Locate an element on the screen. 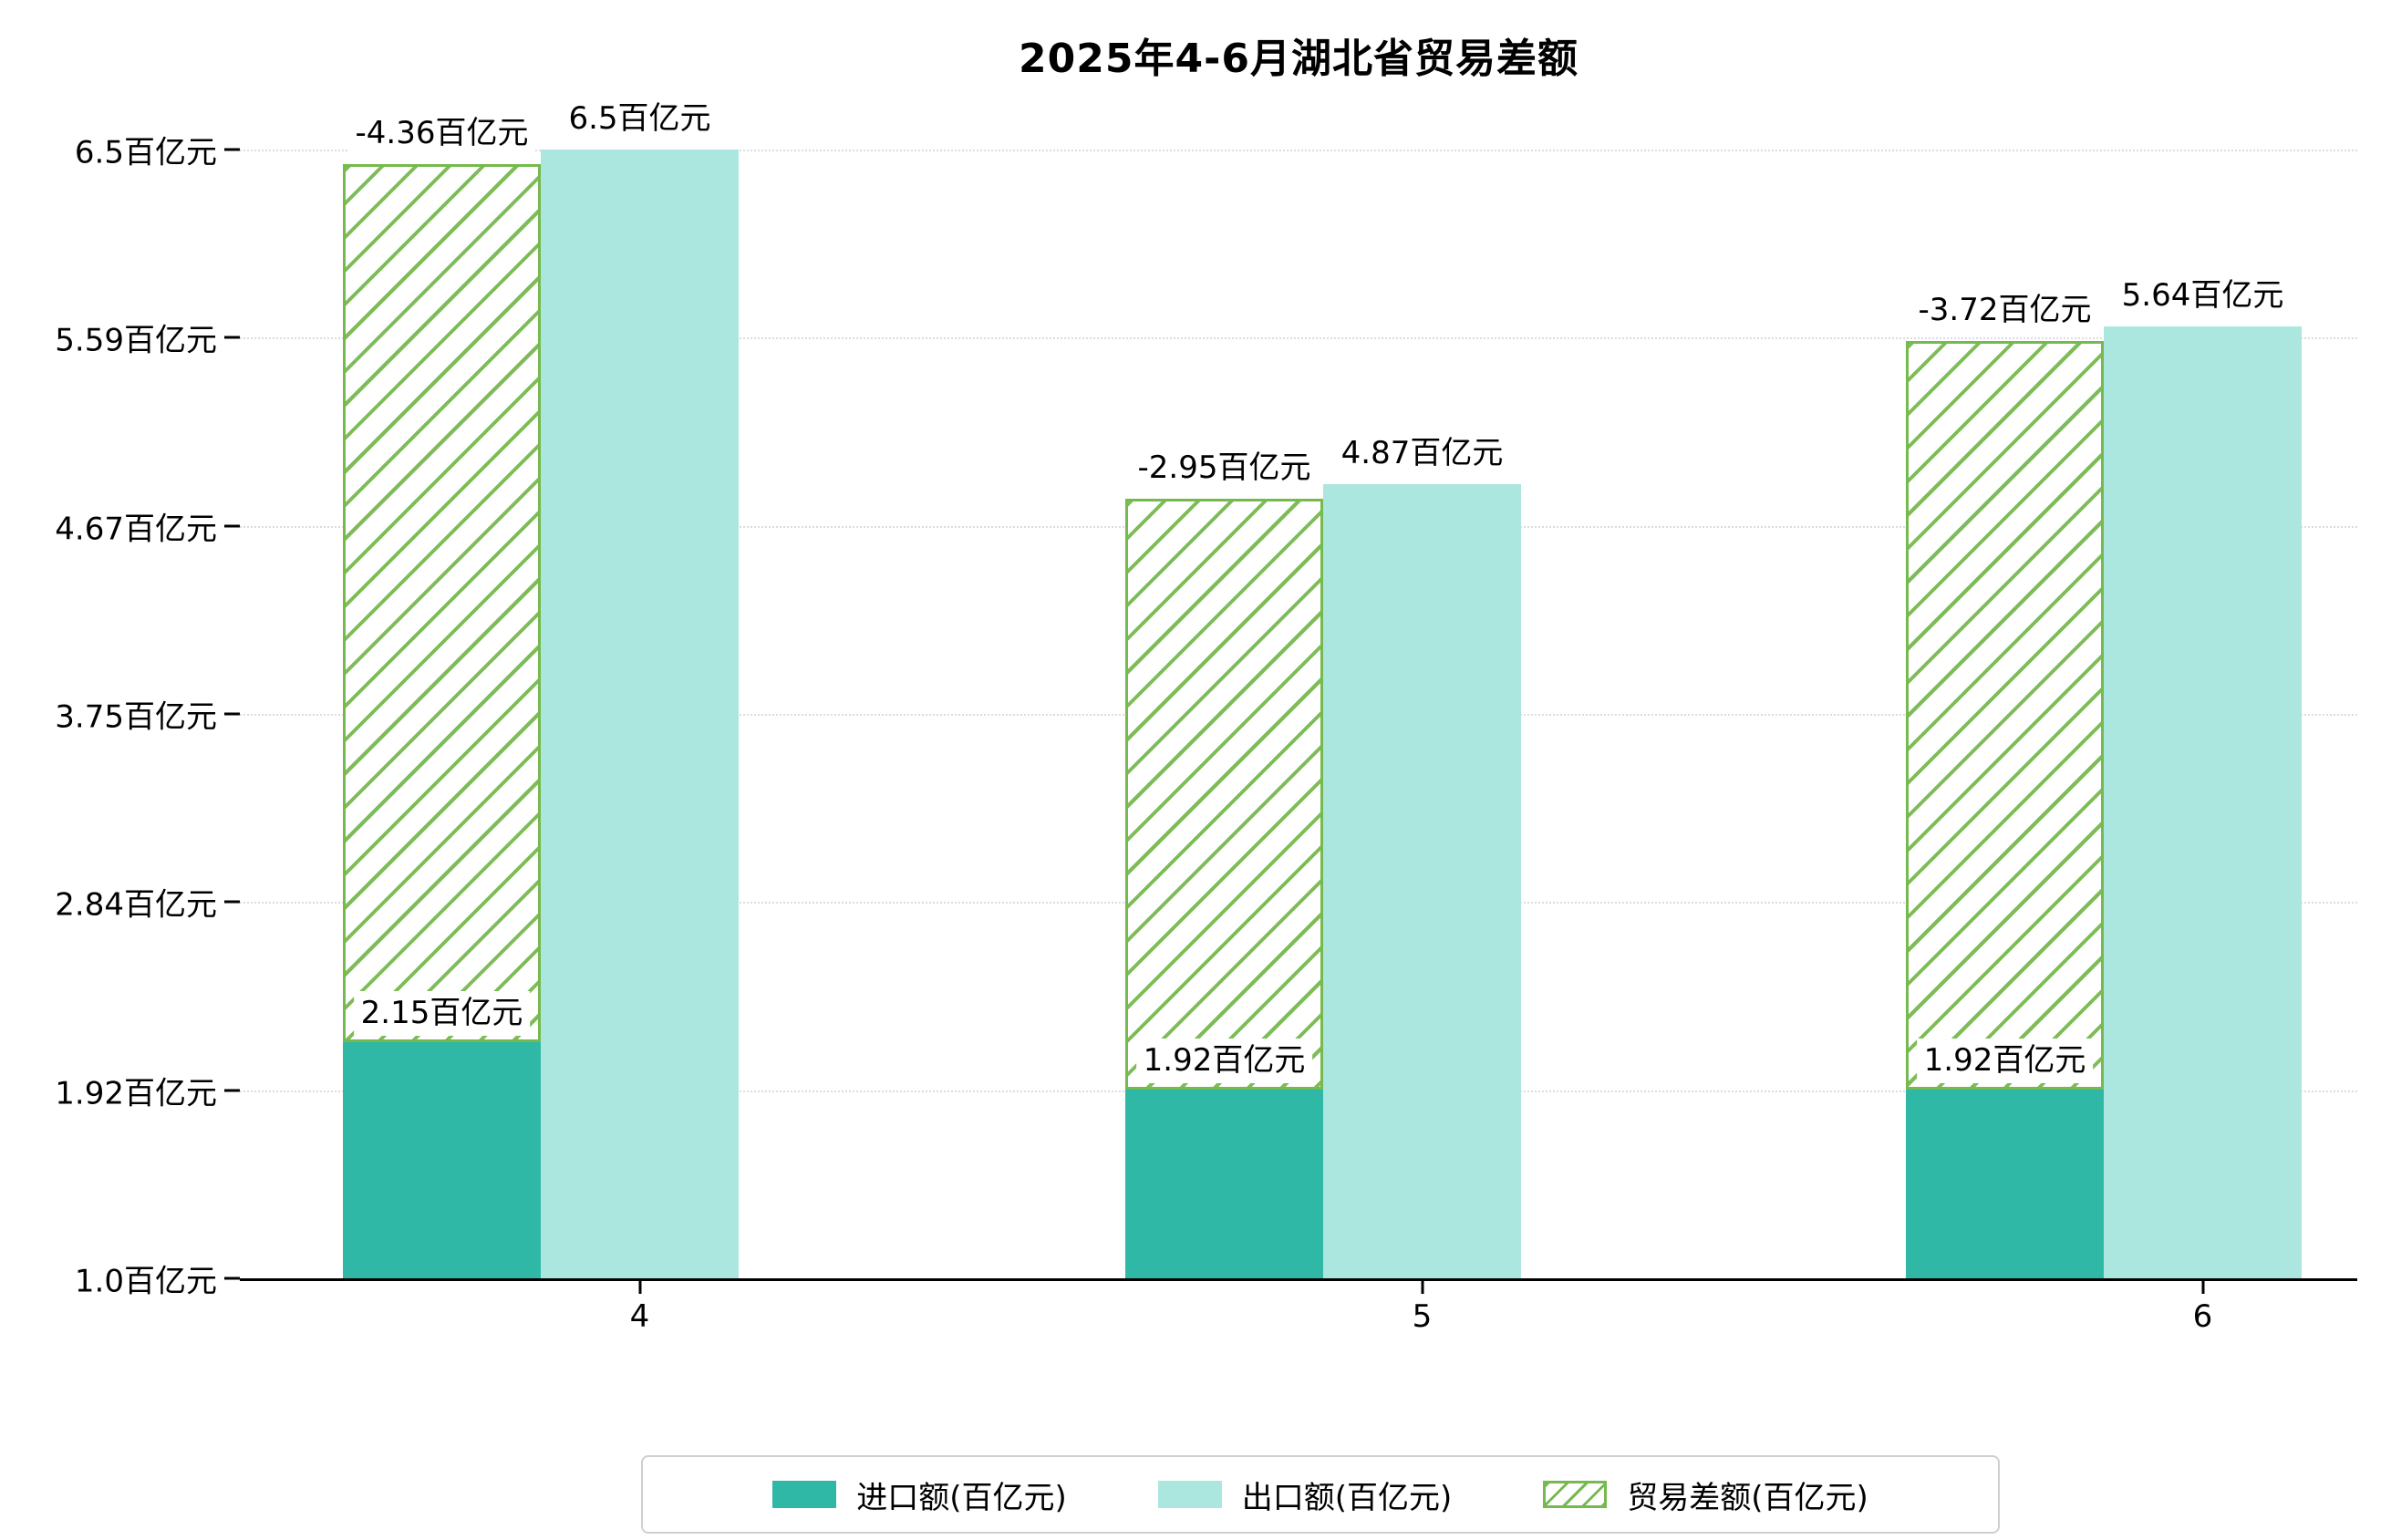 The height and width of the screenshot is (1540, 2391). y-axis-tick-label: 1.92百亿元 is located at coordinates (136, 1093).